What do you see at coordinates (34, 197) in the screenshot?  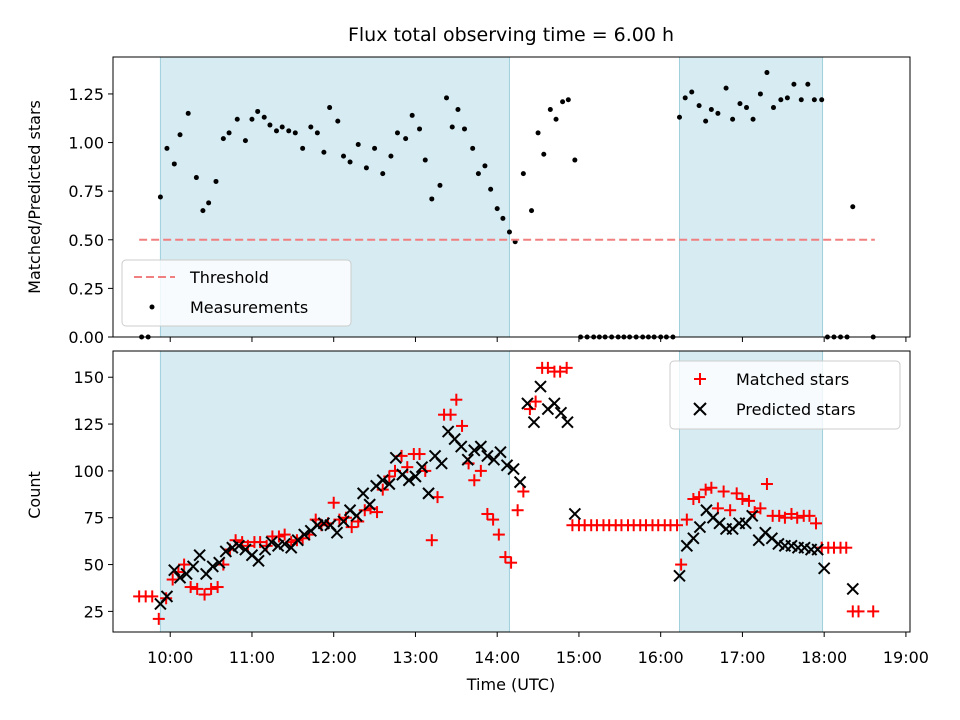 I see `top-y-axis-label: Matched/Predicted stars` at bounding box center [34, 197].